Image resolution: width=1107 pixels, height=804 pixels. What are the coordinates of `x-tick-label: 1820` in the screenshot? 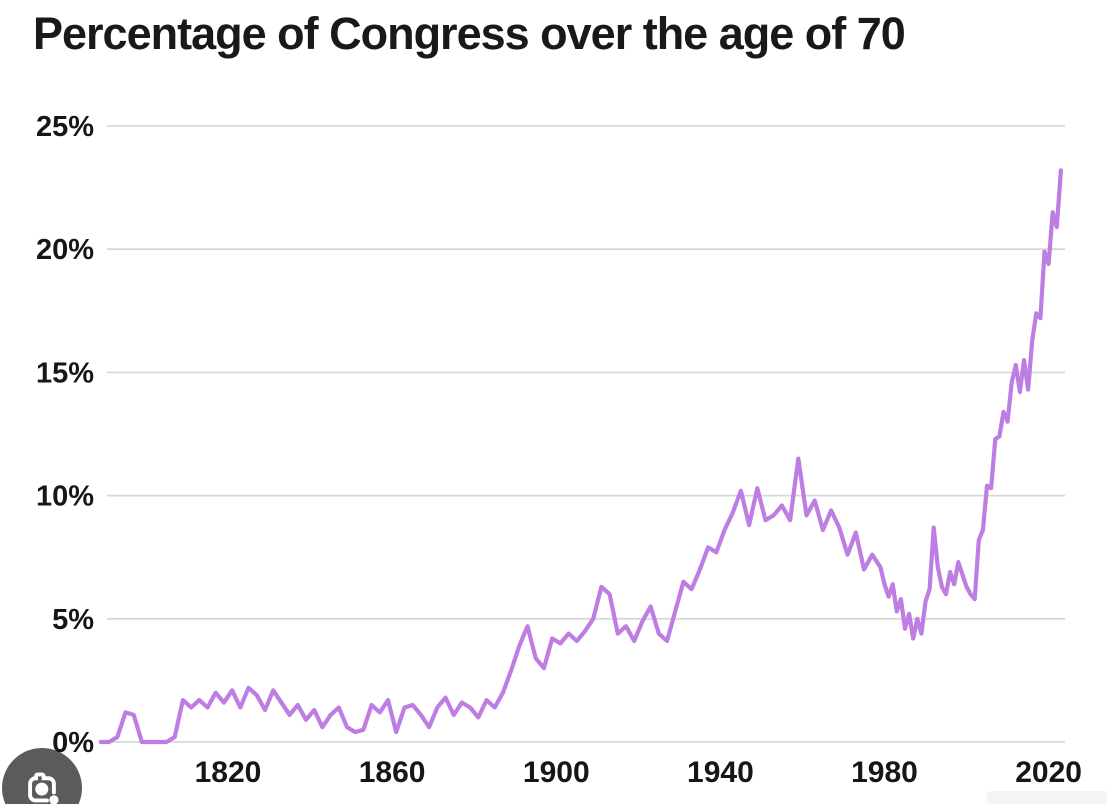 It's located at (228, 772).